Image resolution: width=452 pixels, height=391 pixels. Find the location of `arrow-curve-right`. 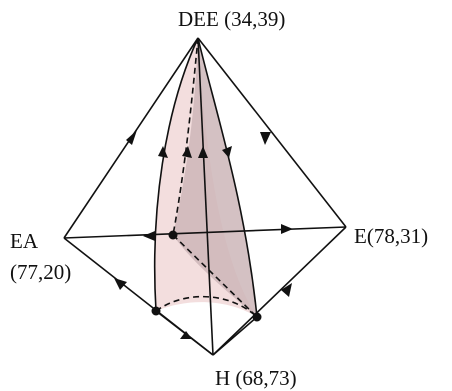

arrow-curve-right is located at coordinates (227, 152).